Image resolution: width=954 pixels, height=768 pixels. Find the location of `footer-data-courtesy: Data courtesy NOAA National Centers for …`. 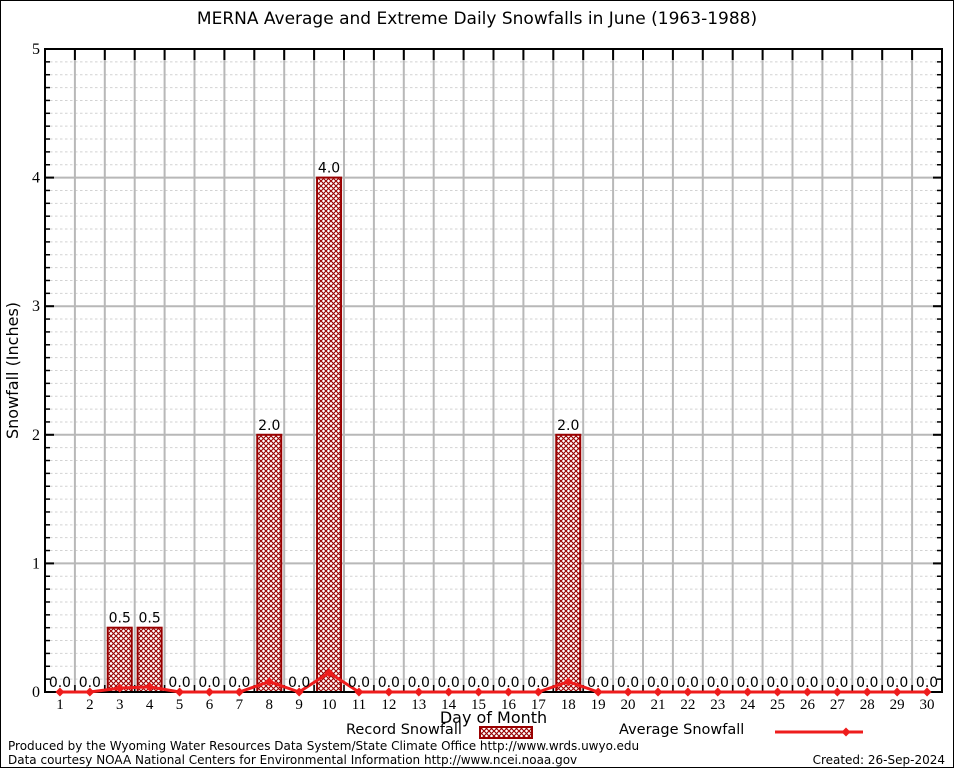

footer-data-courtesy: Data courtesy NOAA National Centers for … is located at coordinates (293, 760).